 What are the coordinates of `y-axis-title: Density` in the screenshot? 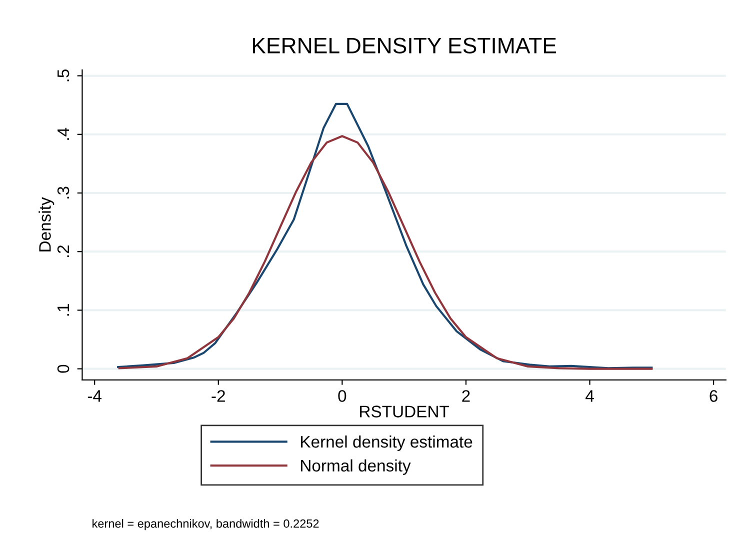 It's located at (46, 224).